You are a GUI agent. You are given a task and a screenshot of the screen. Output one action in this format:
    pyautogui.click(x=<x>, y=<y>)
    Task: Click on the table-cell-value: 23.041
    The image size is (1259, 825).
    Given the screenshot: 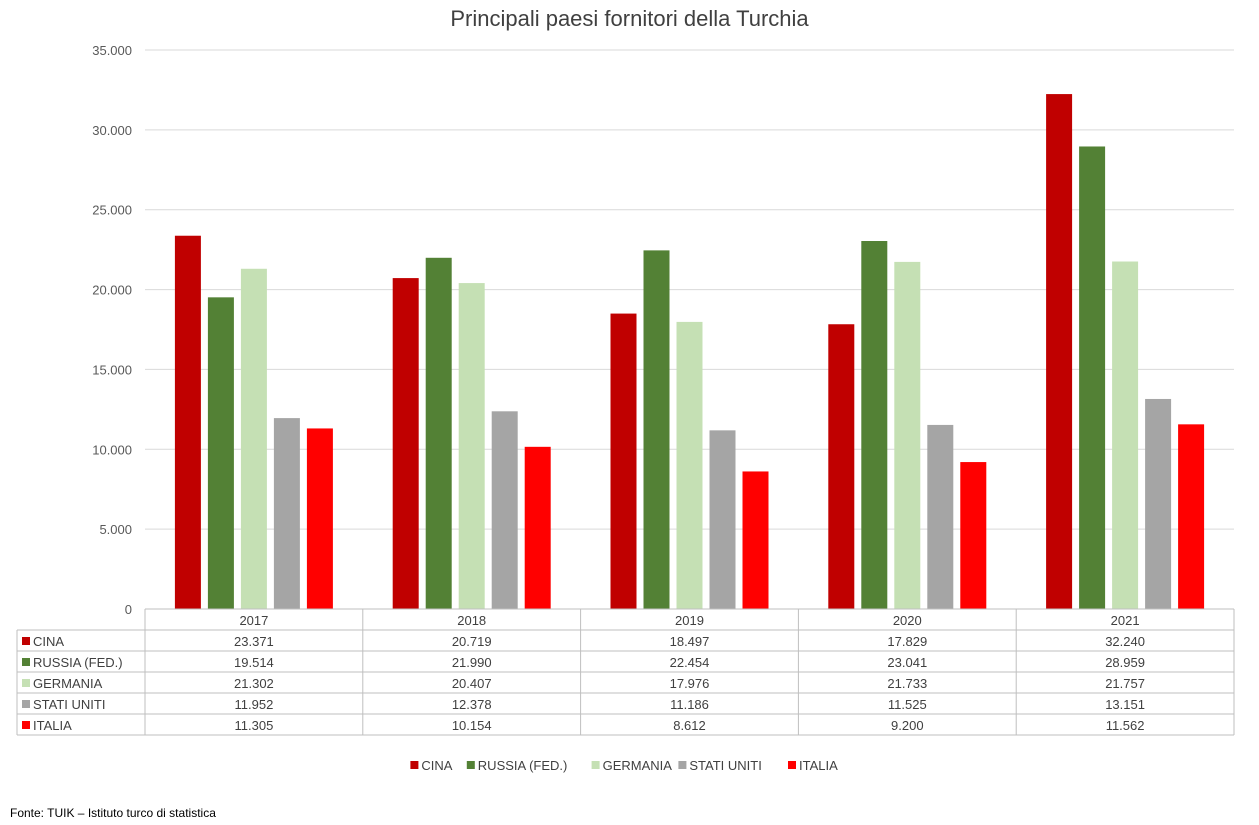 What is the action you would take?
    pyautogui.click(x=907, y=662)
    